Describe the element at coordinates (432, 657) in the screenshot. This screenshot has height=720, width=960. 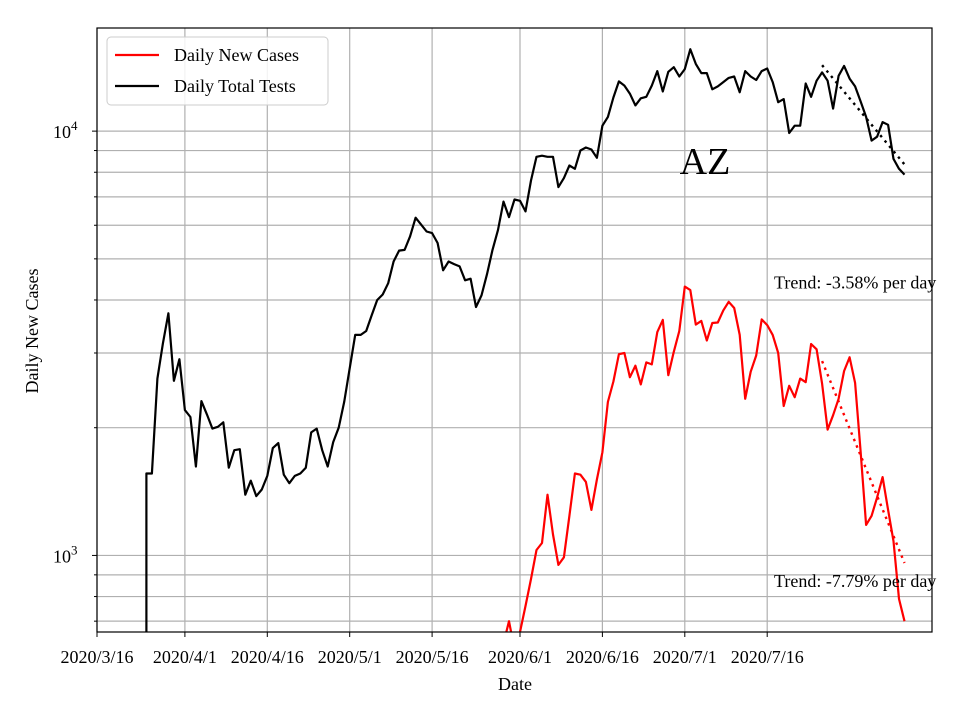
I see `x-tick-label: 2020/5/16` at that location.